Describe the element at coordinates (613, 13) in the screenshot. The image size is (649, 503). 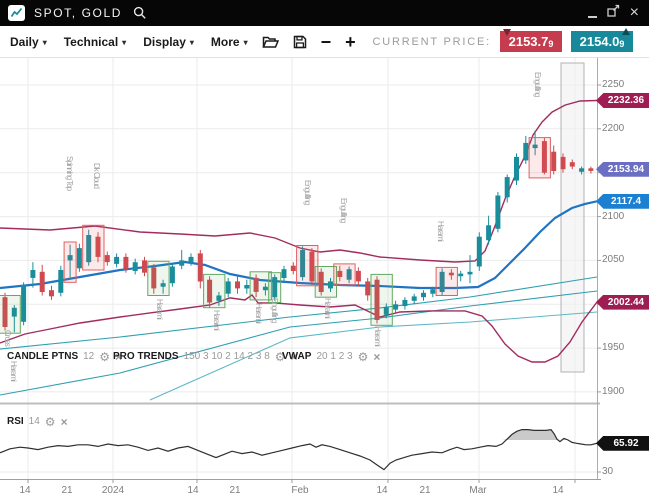
I see `restore-window-icon` at that location.